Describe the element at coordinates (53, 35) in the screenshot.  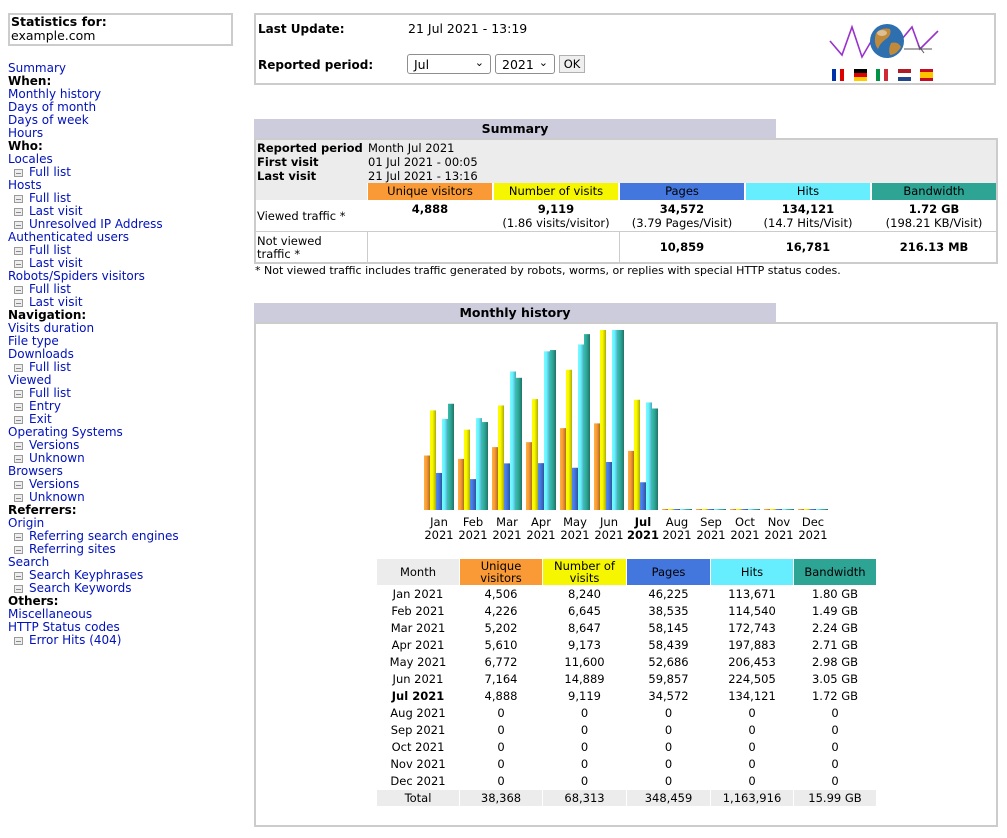
I see `site-name: example.com` at that location.